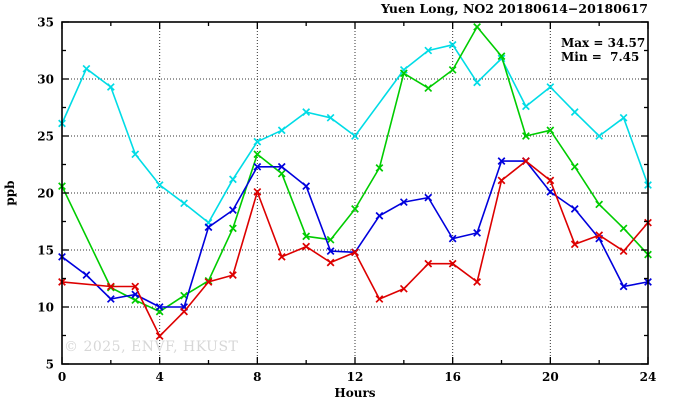 Image resolution: width=674 pixels, height=409 pixels. I want to click on x-tick-label-12: 12, so click(355, 377).